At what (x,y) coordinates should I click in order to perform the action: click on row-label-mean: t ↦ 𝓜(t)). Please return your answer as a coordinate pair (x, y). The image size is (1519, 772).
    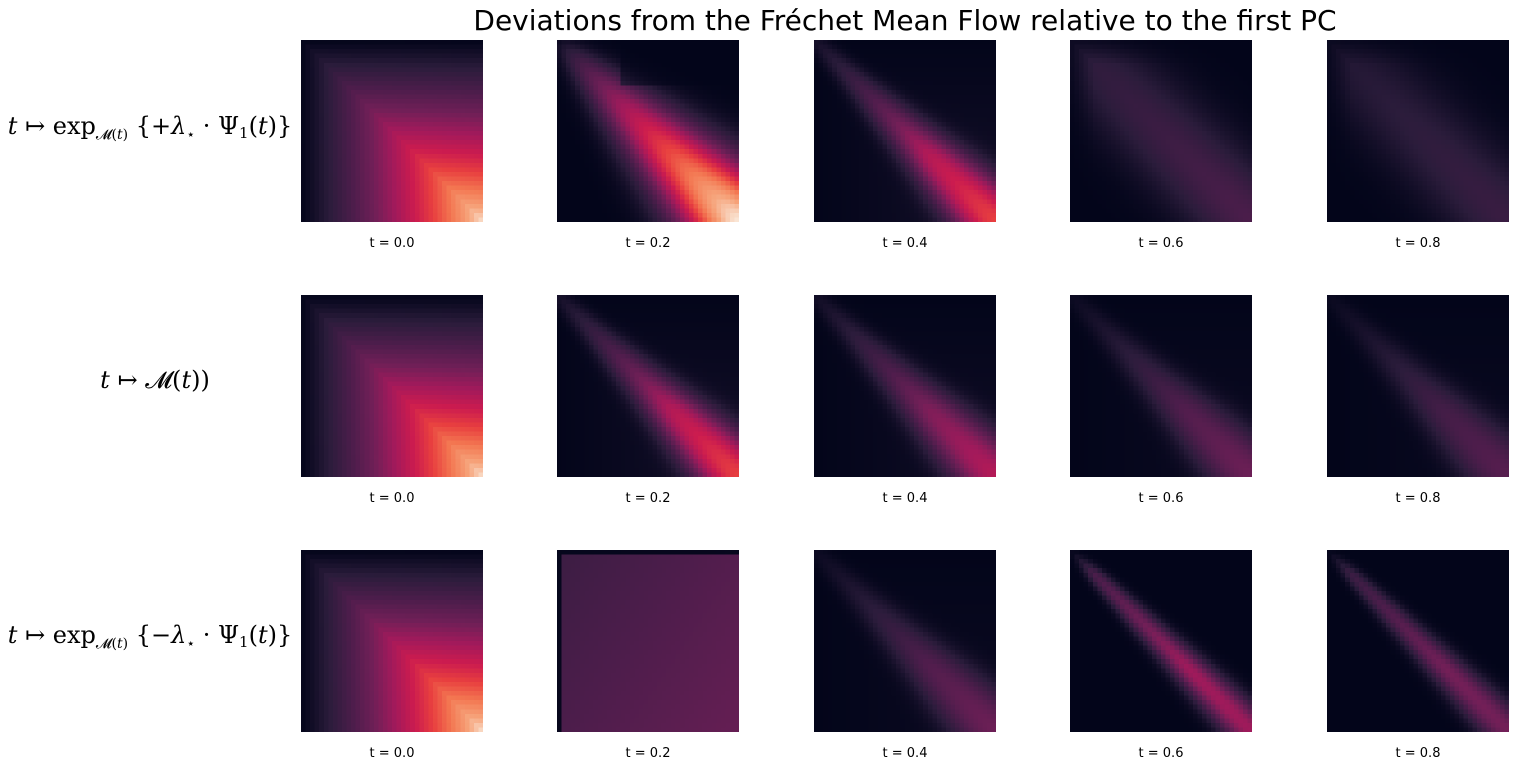
    Looking at the image, I should click on (155, 380).